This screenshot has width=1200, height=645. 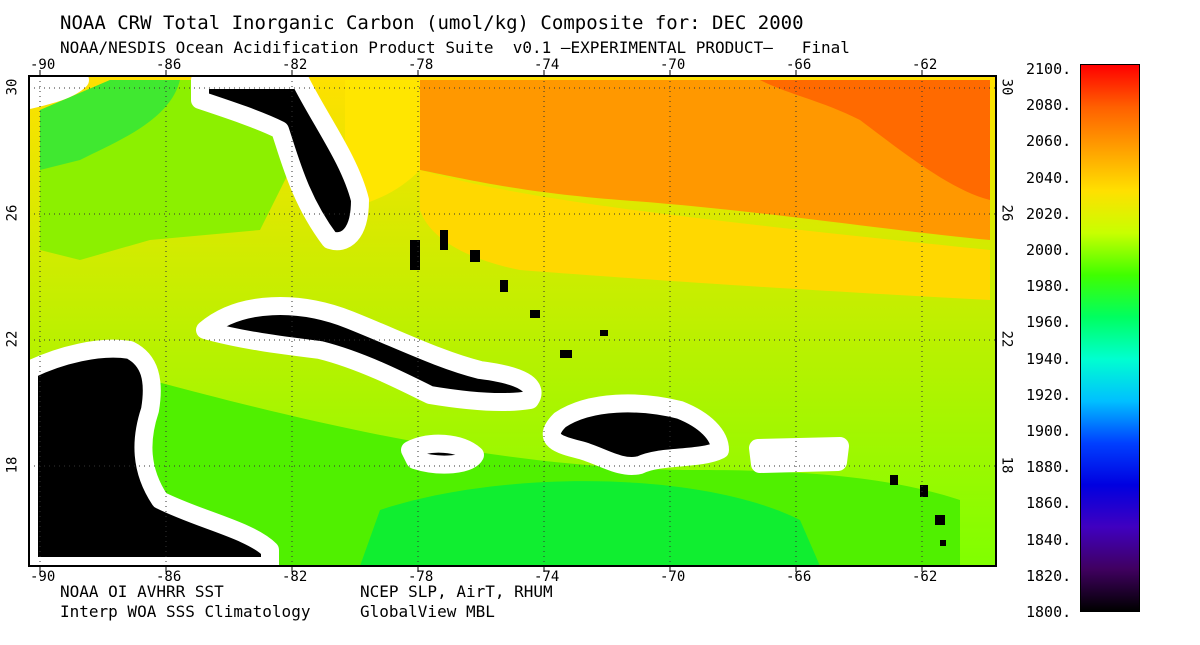 What do you see at coordinates (1110, 338) in the screenshot?
I see `colorbar` at bounding box center [1110, 338].